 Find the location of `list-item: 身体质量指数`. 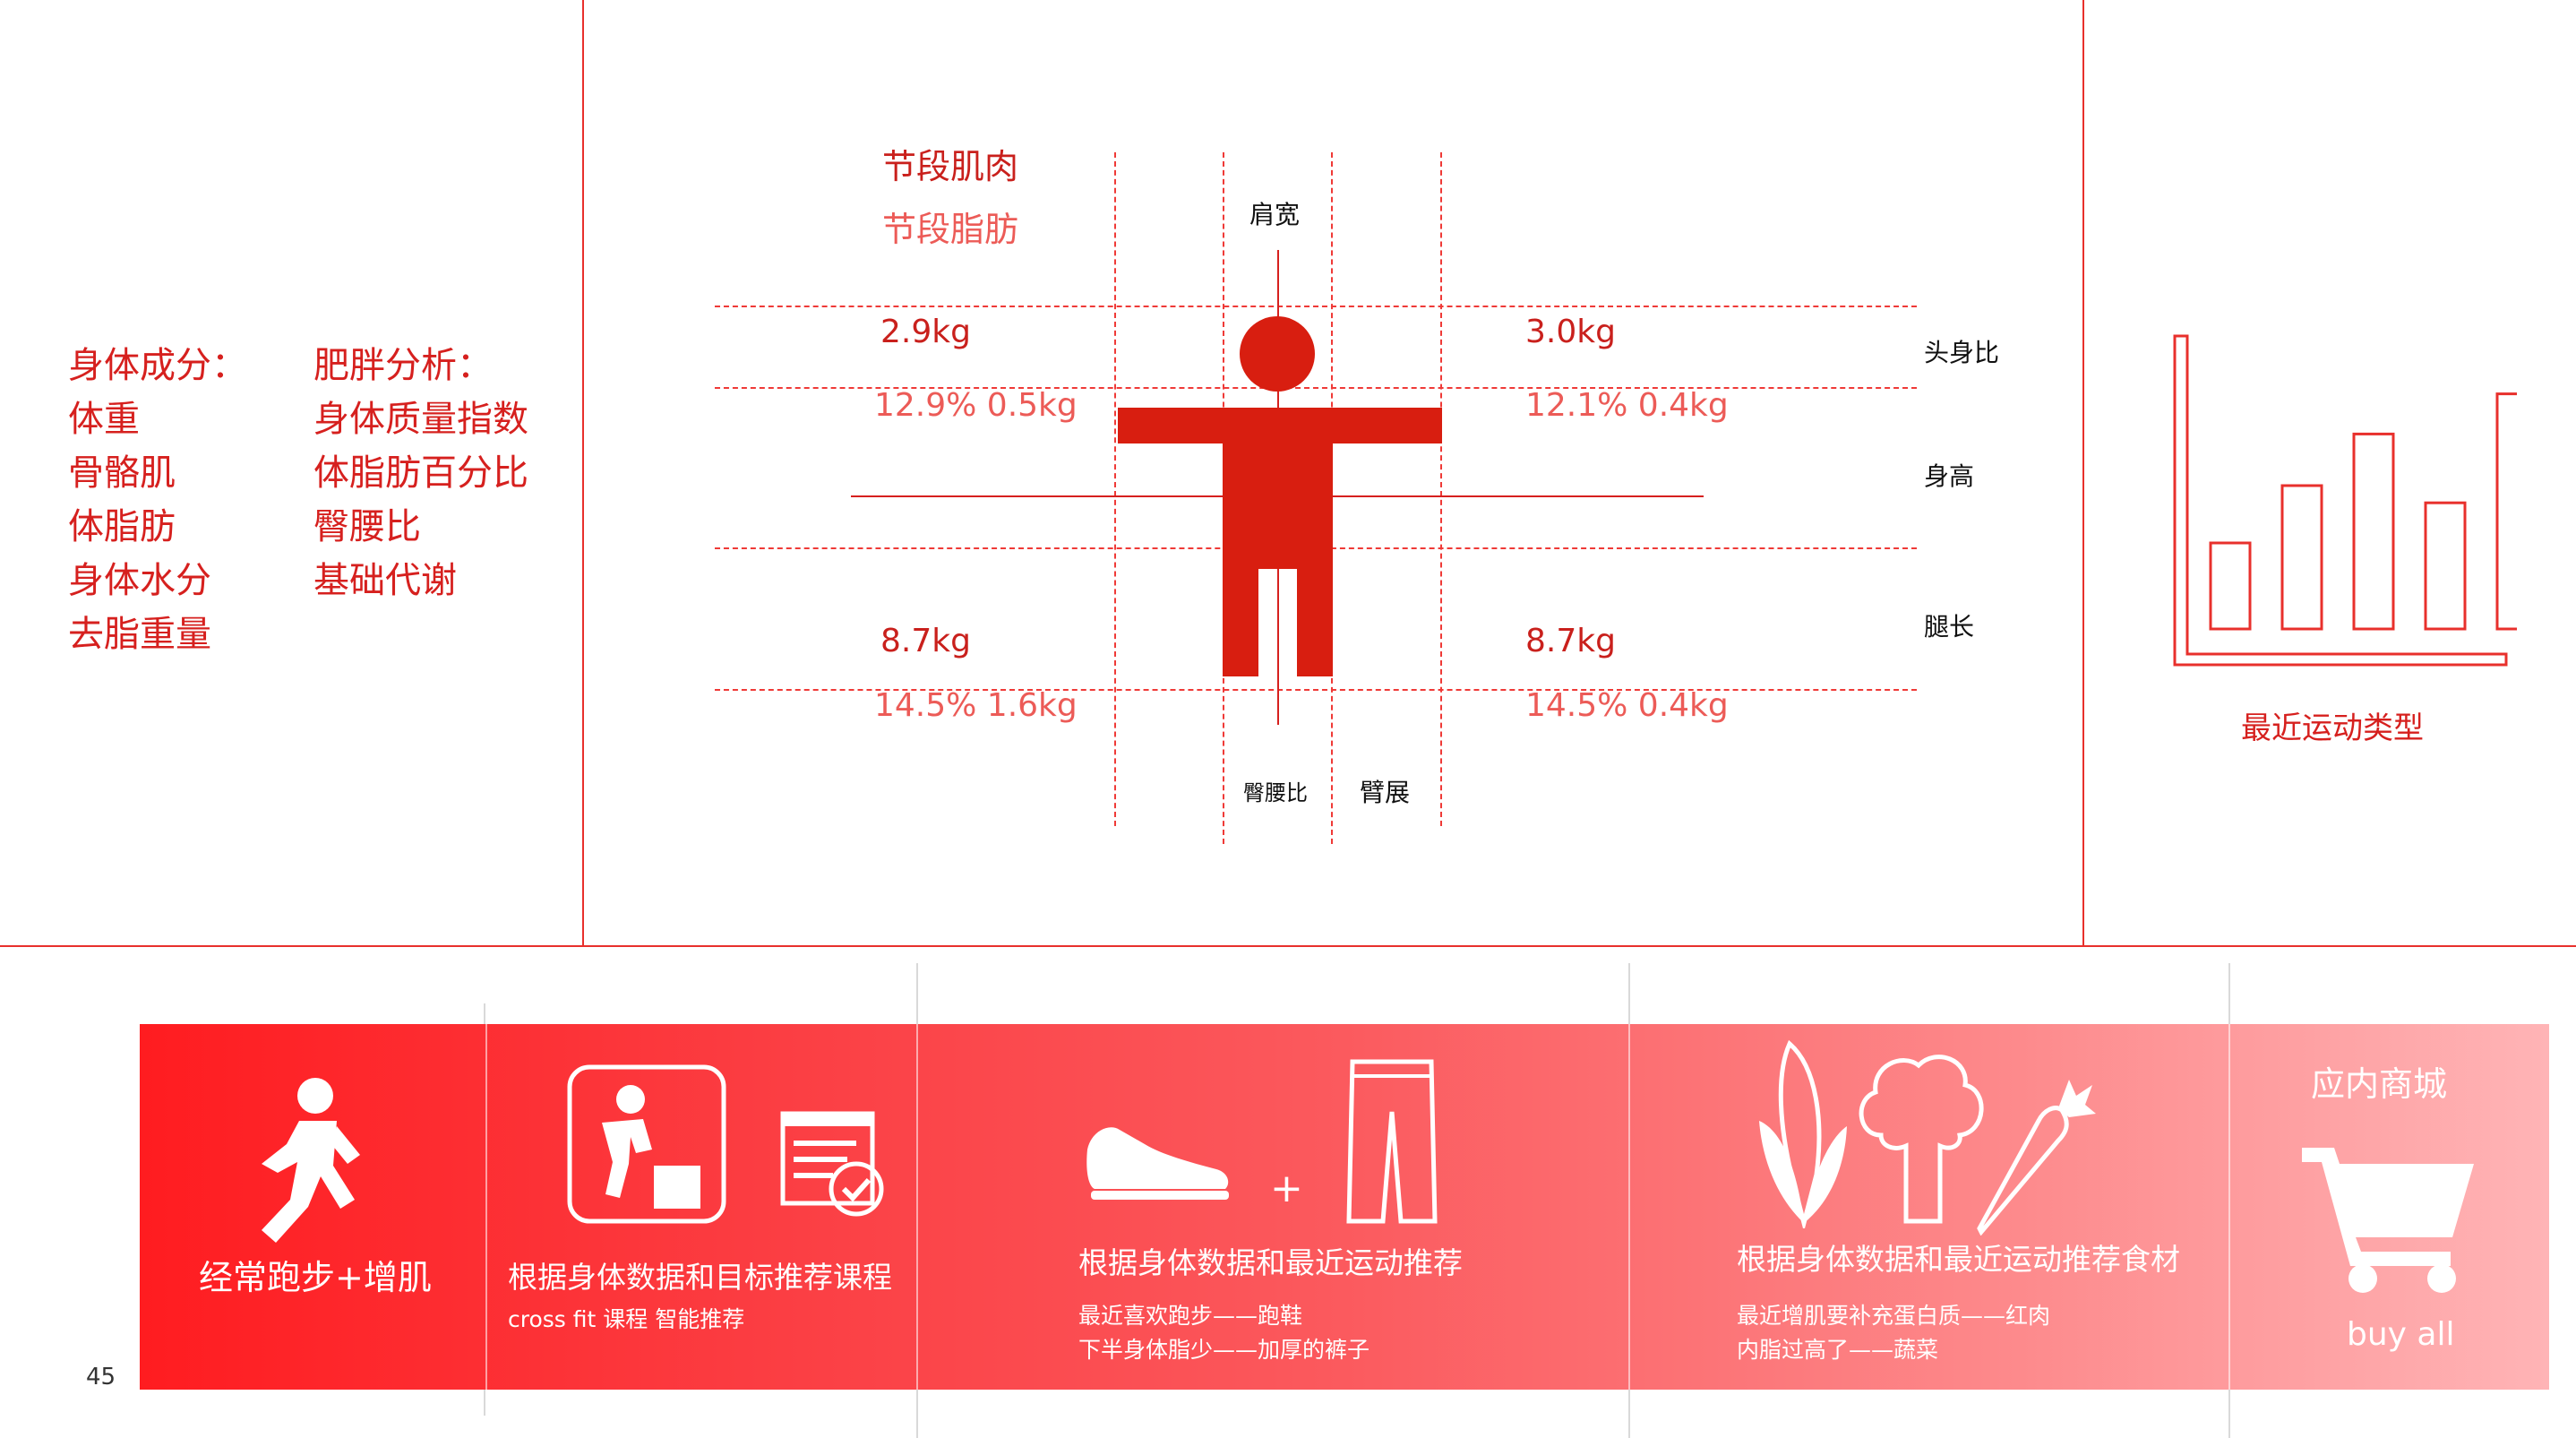

list-item: 身体质量指数 is located at coordinates (420, 420).